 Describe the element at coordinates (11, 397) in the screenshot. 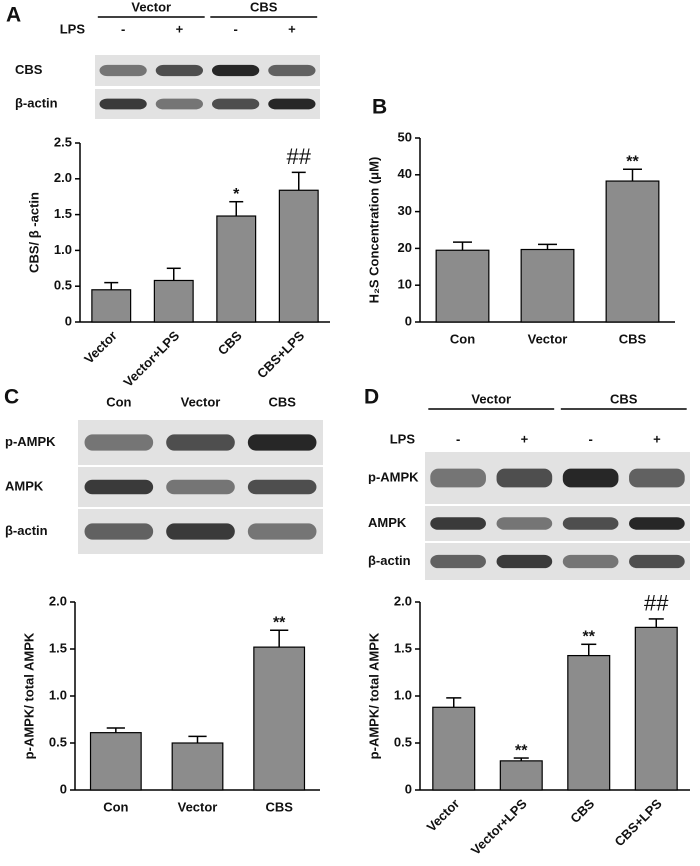

I see `panel-letter: C` at that location.